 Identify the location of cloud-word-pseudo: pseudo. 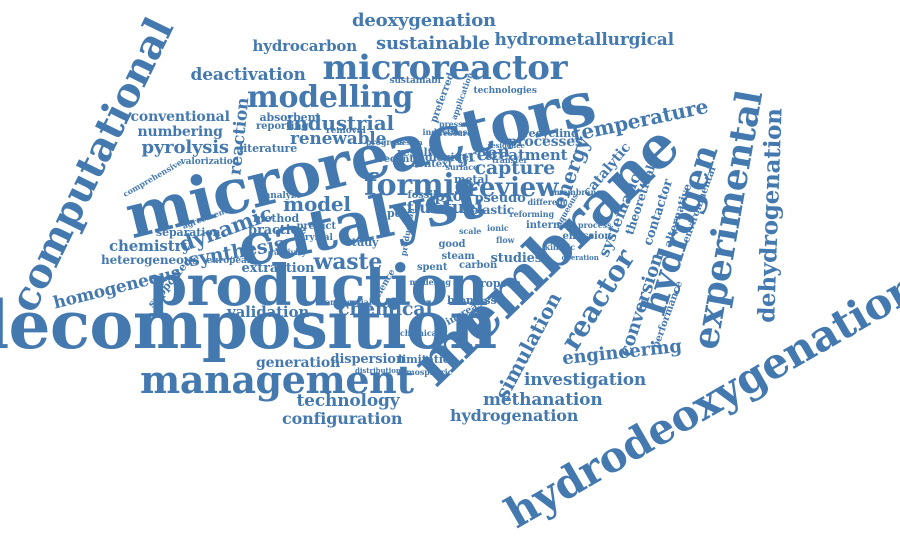
(500, 198).